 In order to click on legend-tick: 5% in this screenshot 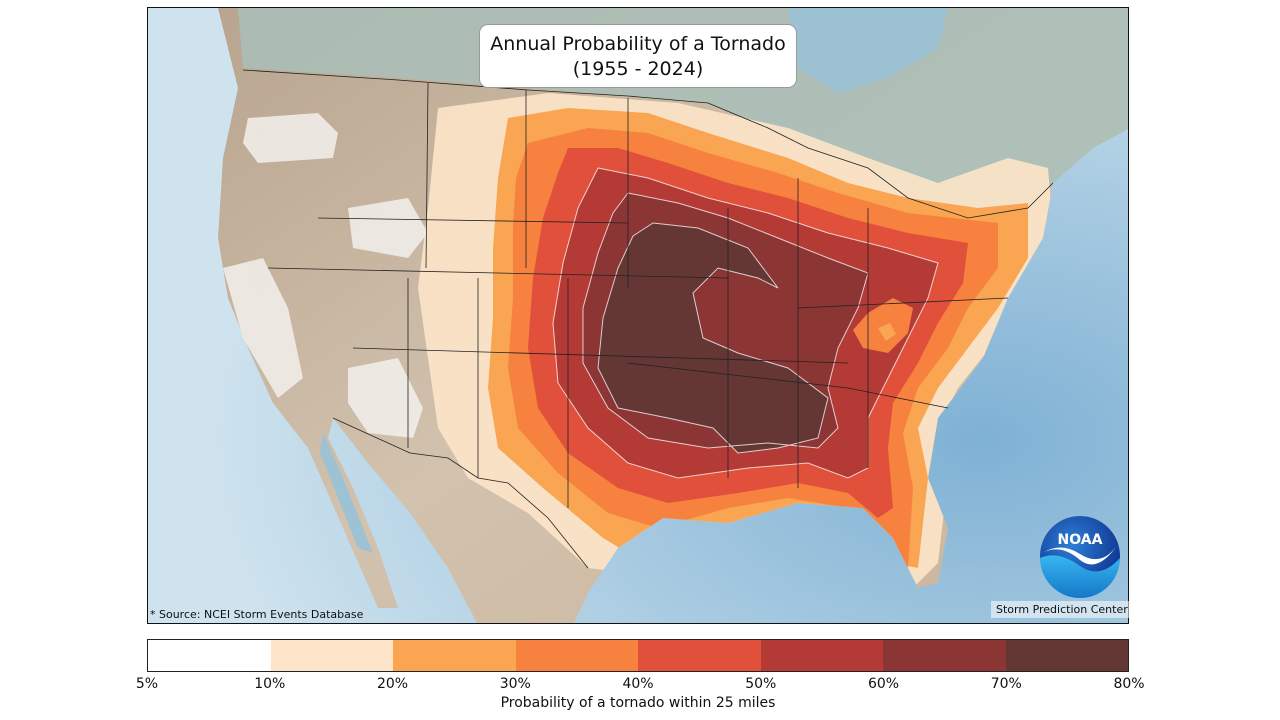, I will do `click(147, 684)`.